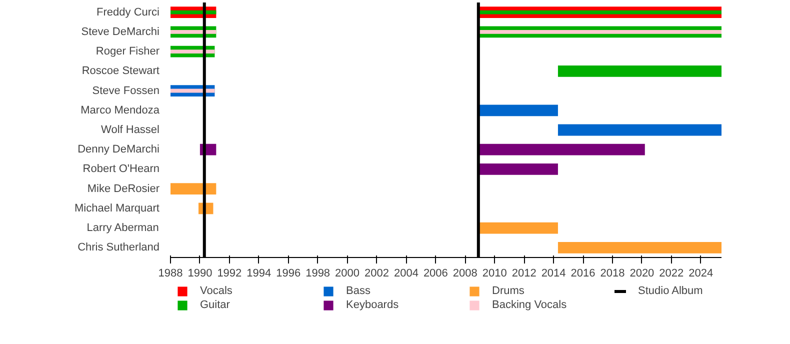 The image size is (790, 344). What do you see at coordinates (259, 274) in the screenshot?
I see `x-tick-label: 1994` at bounding box center [259, 274].